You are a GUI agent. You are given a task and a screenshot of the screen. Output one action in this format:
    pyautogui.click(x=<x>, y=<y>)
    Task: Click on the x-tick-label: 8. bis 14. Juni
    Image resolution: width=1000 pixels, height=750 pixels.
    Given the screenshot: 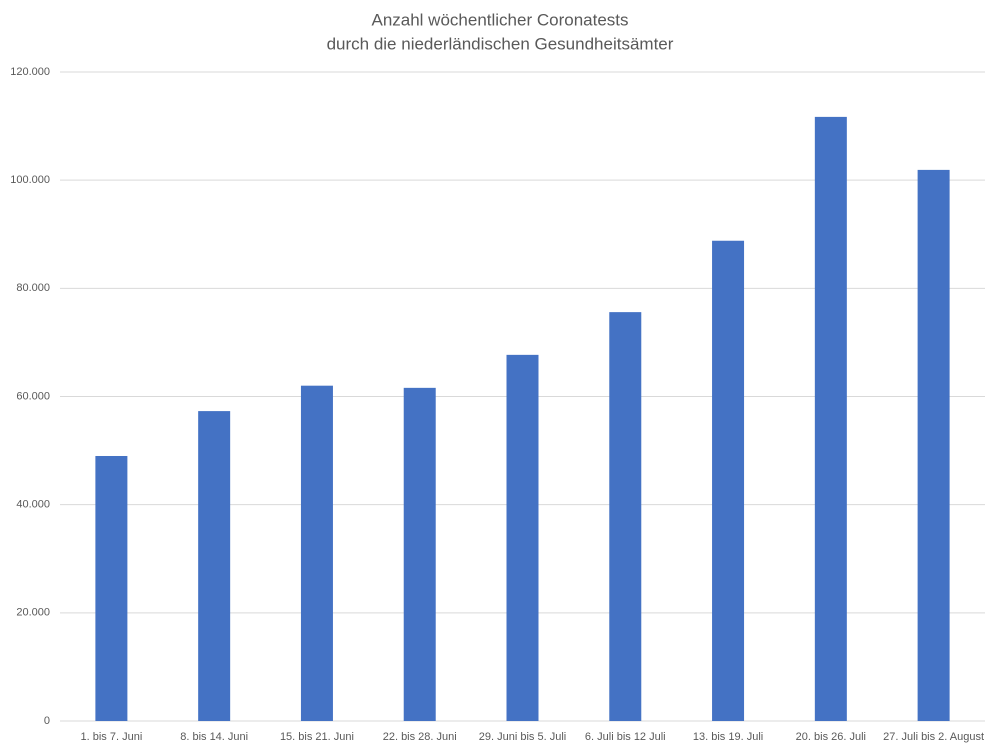 What is the action you would take?
    pyautogui.click(x=214, y=737)
    